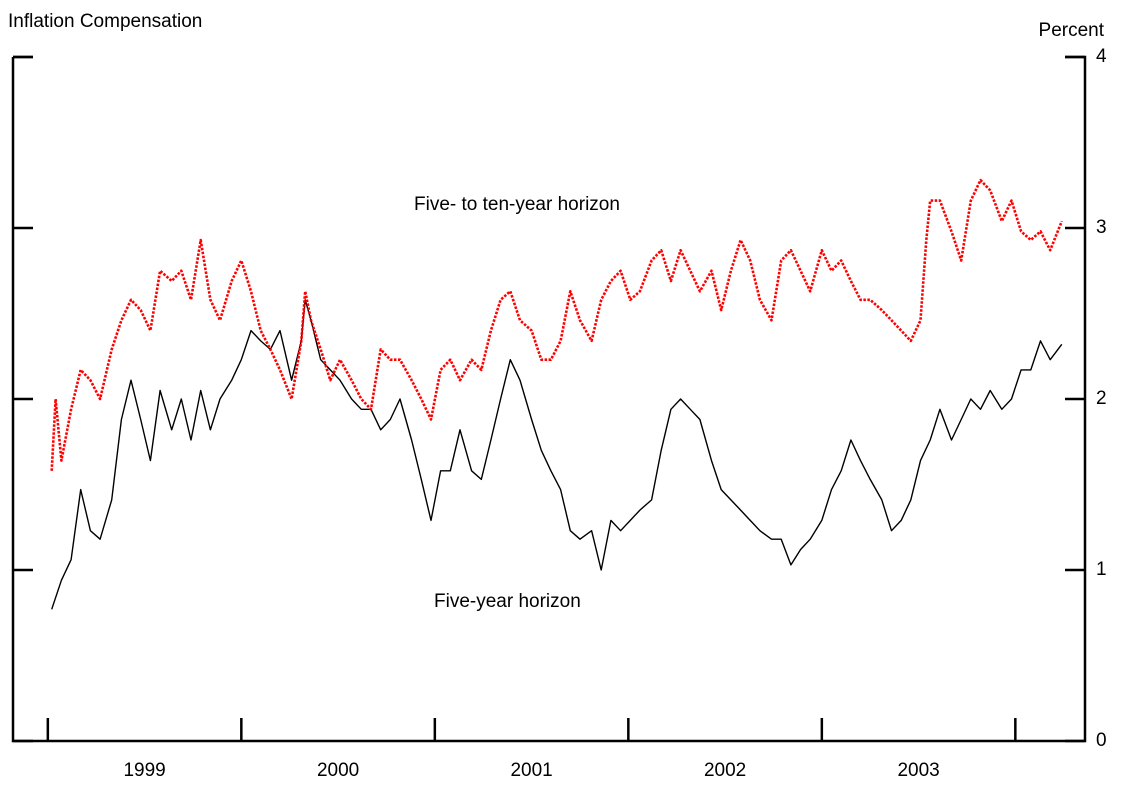  I want to click on annotation: Five-year horizon, so click(507, 601).